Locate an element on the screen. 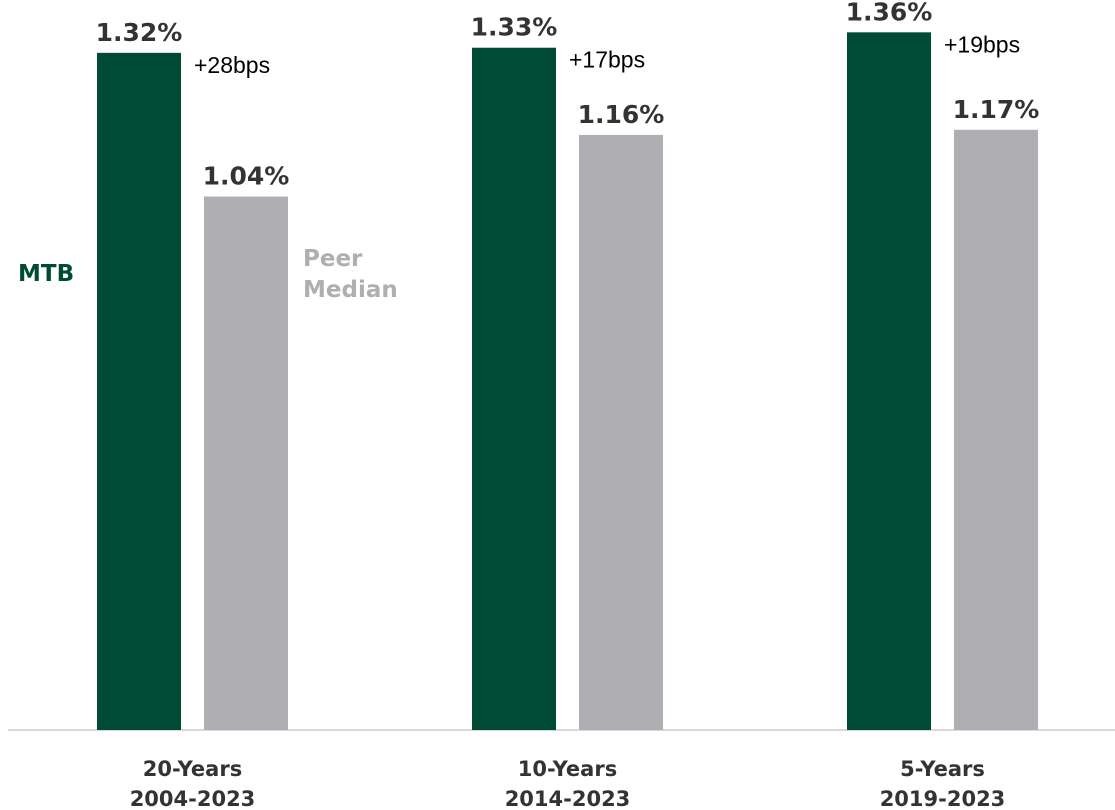 The image size is (1115, 810). legend-mtb: MTB is located at coordinates (46, 274).